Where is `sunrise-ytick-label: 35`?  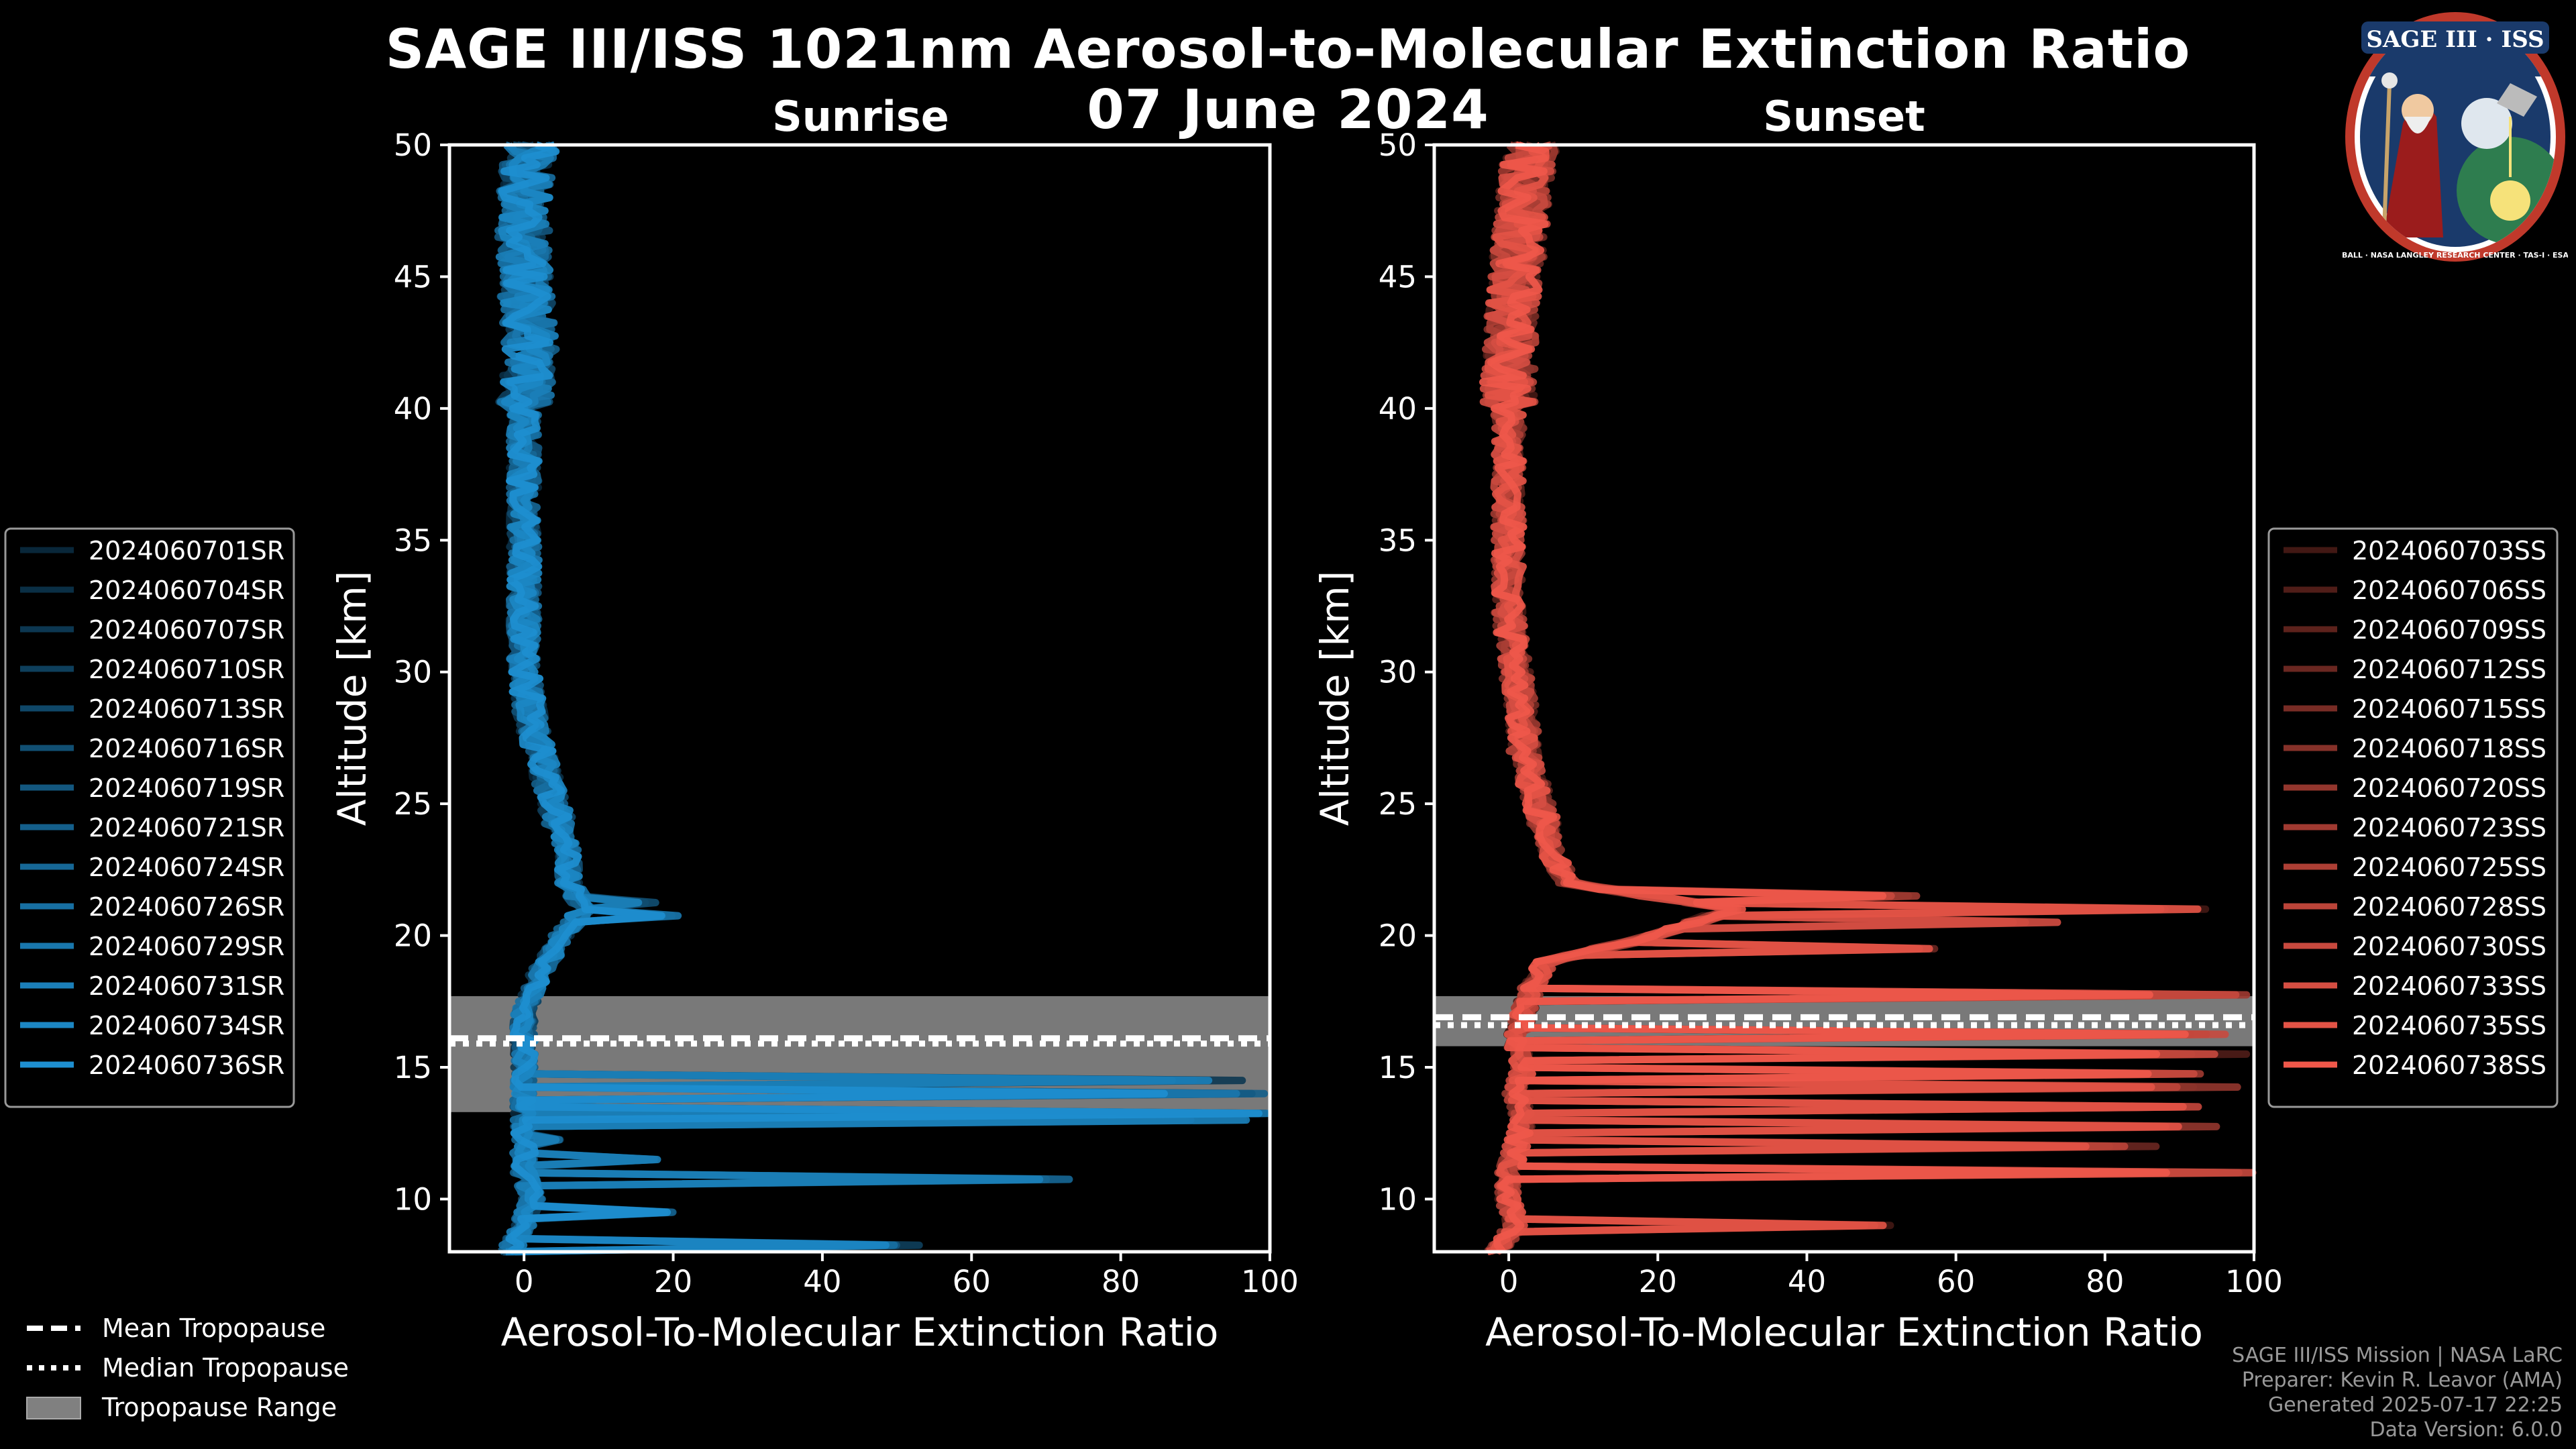 sunrise-ytick-label: 35 is located at coordinates (413, 540).